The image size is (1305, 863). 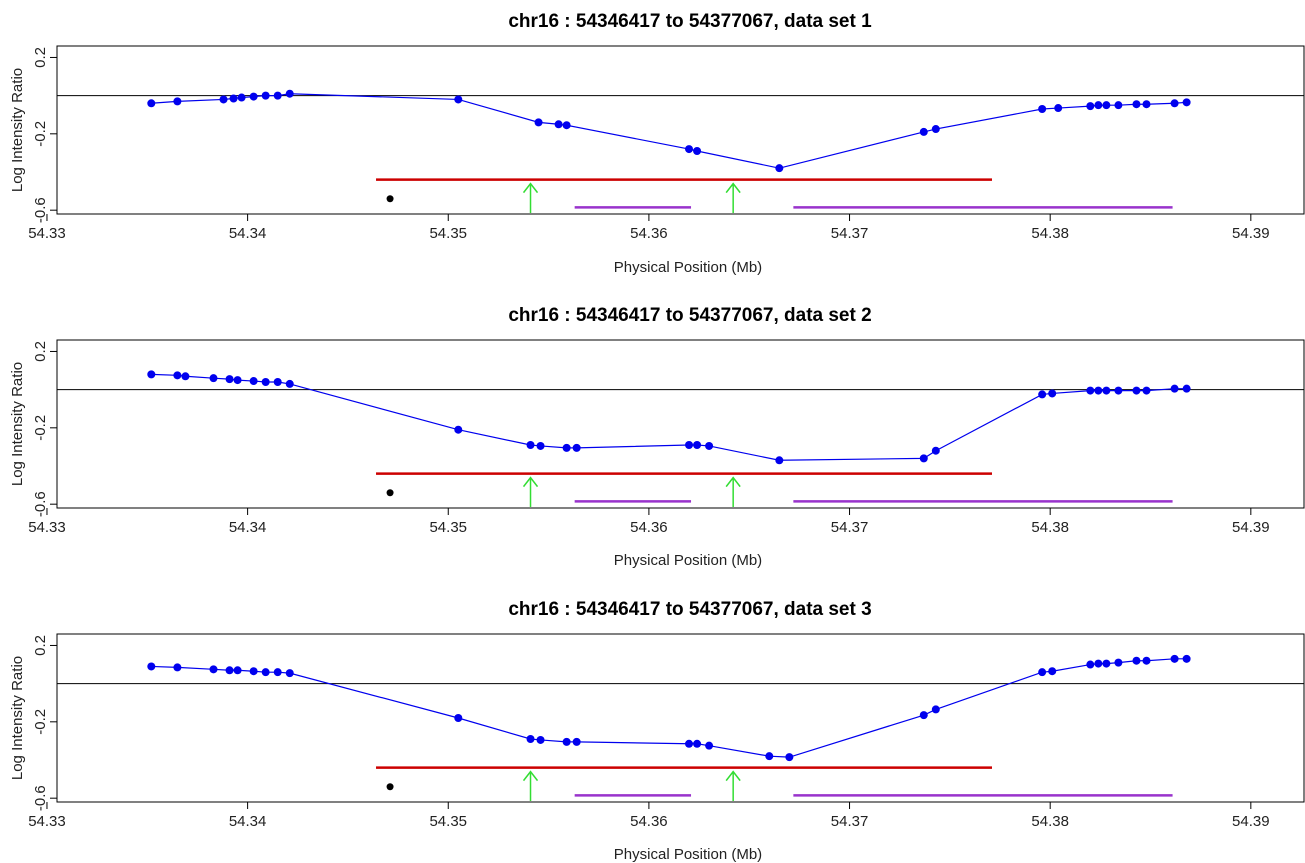 I want to click on chart-title: chr16 : 54346417 to 54377067, data set 1, so click(x=690, y=21).